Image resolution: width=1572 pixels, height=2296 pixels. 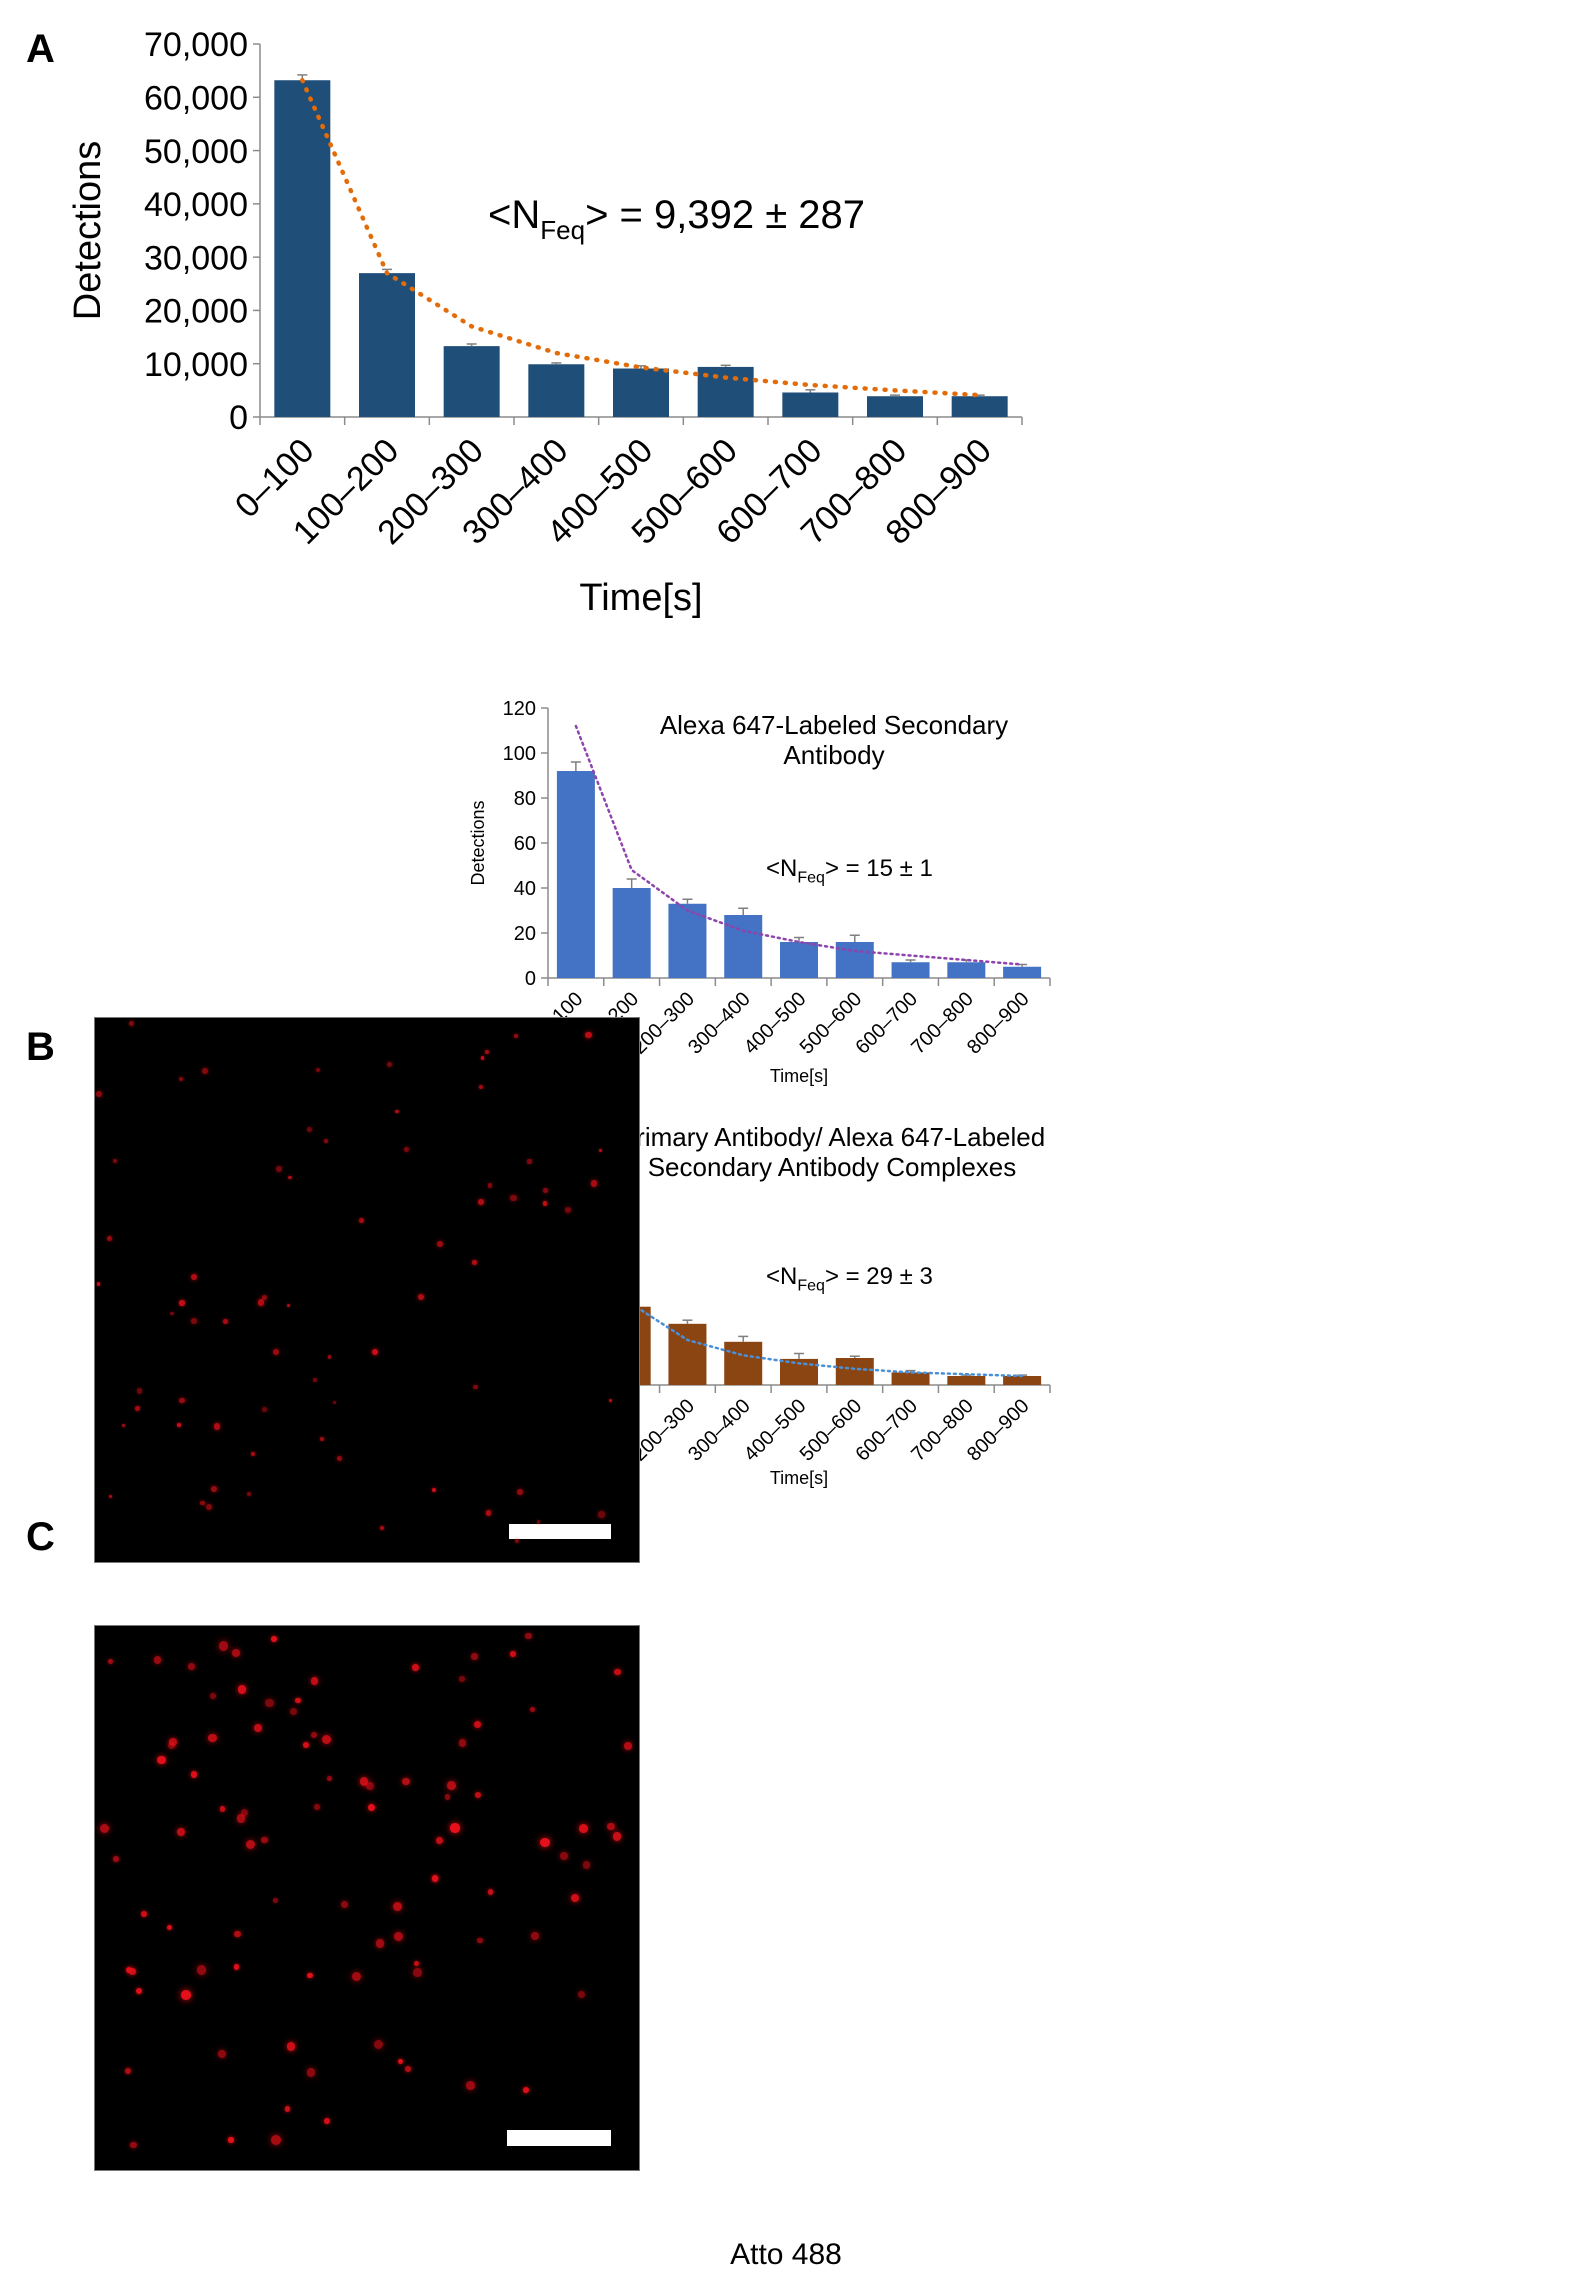 What do you see at coordinates (849, 1279) in the screenshot?
I see `fit-annotation: <NFeq> = 29 ± 3` at bounding box center [849, 1279].